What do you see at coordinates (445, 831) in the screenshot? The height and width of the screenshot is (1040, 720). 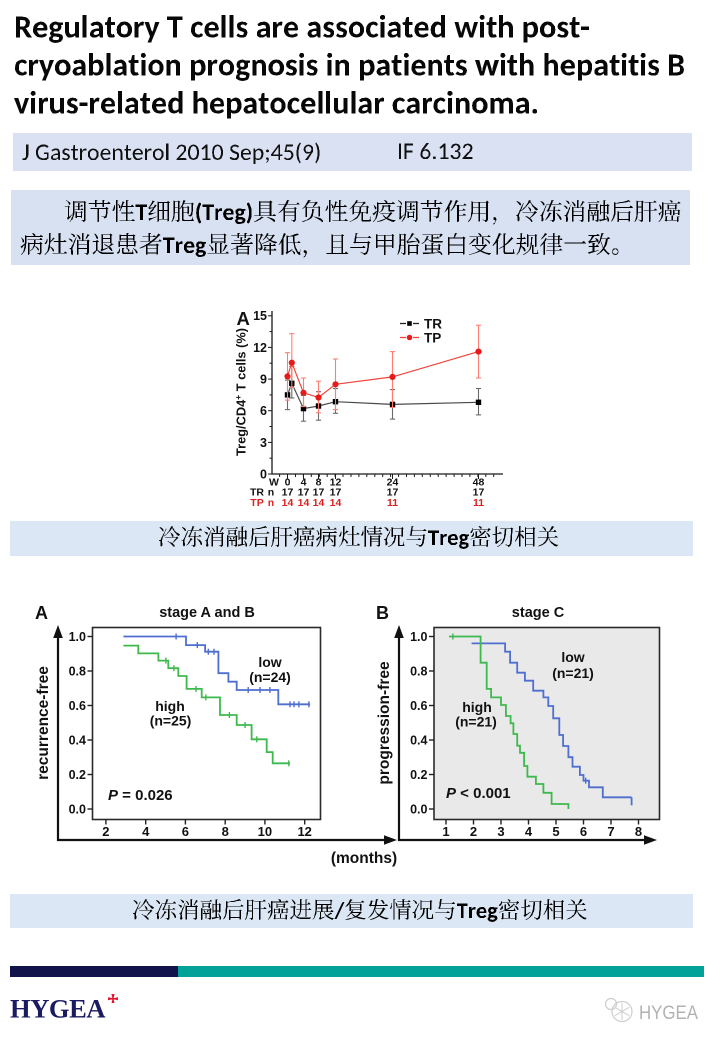 I see `svg-text: 1` at bounding box center [445, 831].